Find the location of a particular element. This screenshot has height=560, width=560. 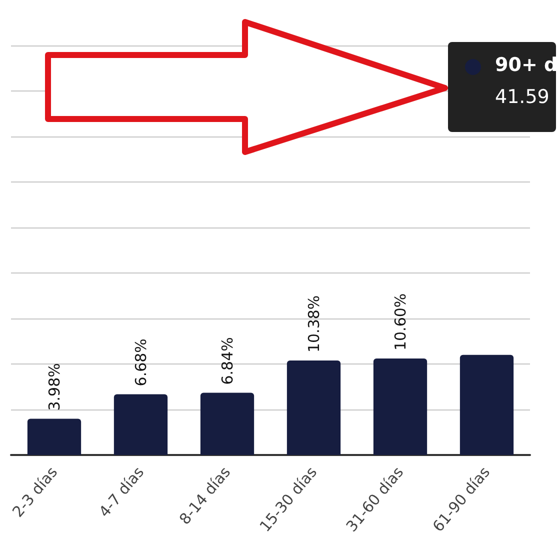

annotation: 90+ d is located at coordinates (526, 65).